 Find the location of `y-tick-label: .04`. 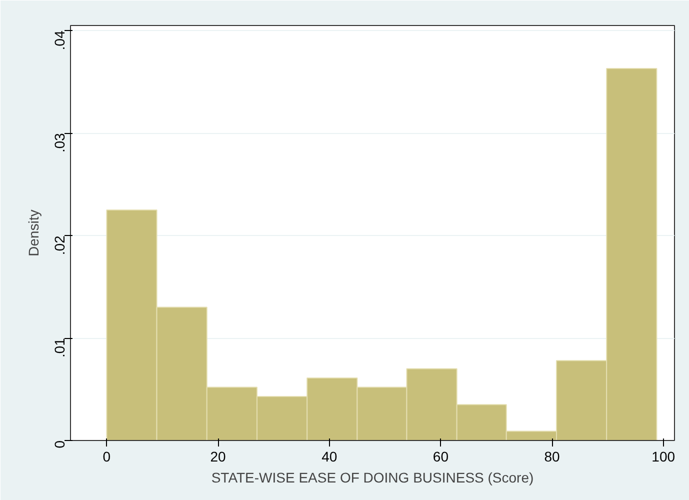

y-tick-label: .04 is located at coordinates (60, 40).